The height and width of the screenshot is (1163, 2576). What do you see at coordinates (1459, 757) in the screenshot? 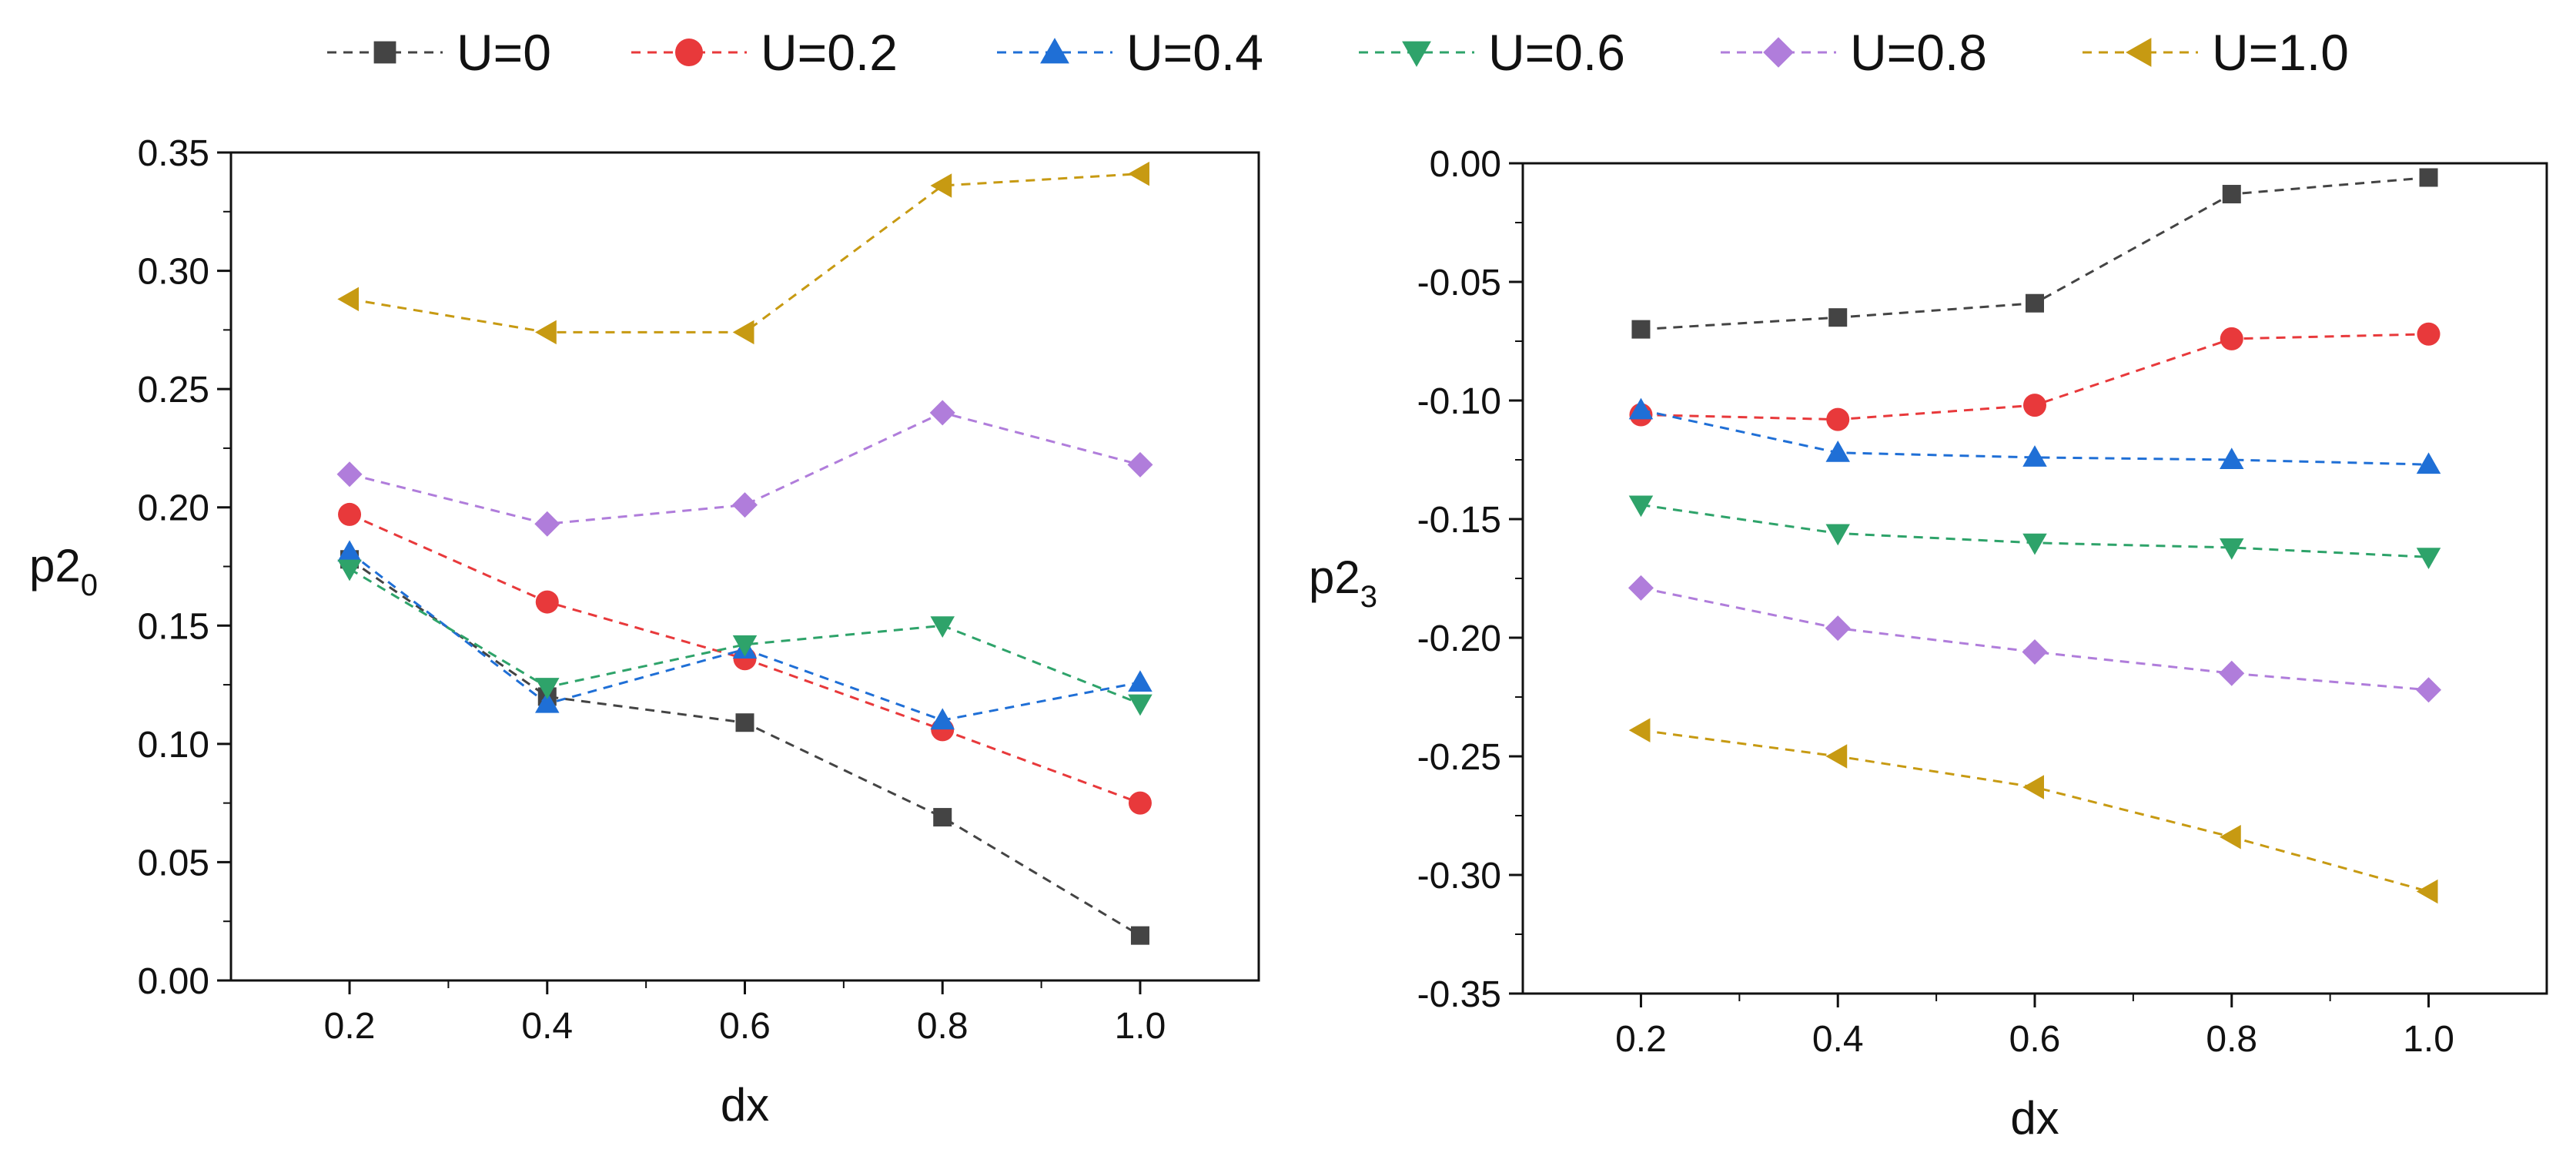
I see `y-tick-label: -0.25` at bounding box center [1459, 757].